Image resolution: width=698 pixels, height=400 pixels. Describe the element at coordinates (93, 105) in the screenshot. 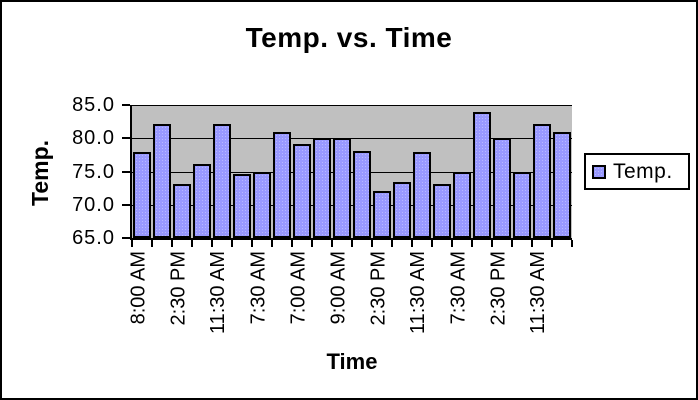

I see `y-tick-label: 85.0` at that location.